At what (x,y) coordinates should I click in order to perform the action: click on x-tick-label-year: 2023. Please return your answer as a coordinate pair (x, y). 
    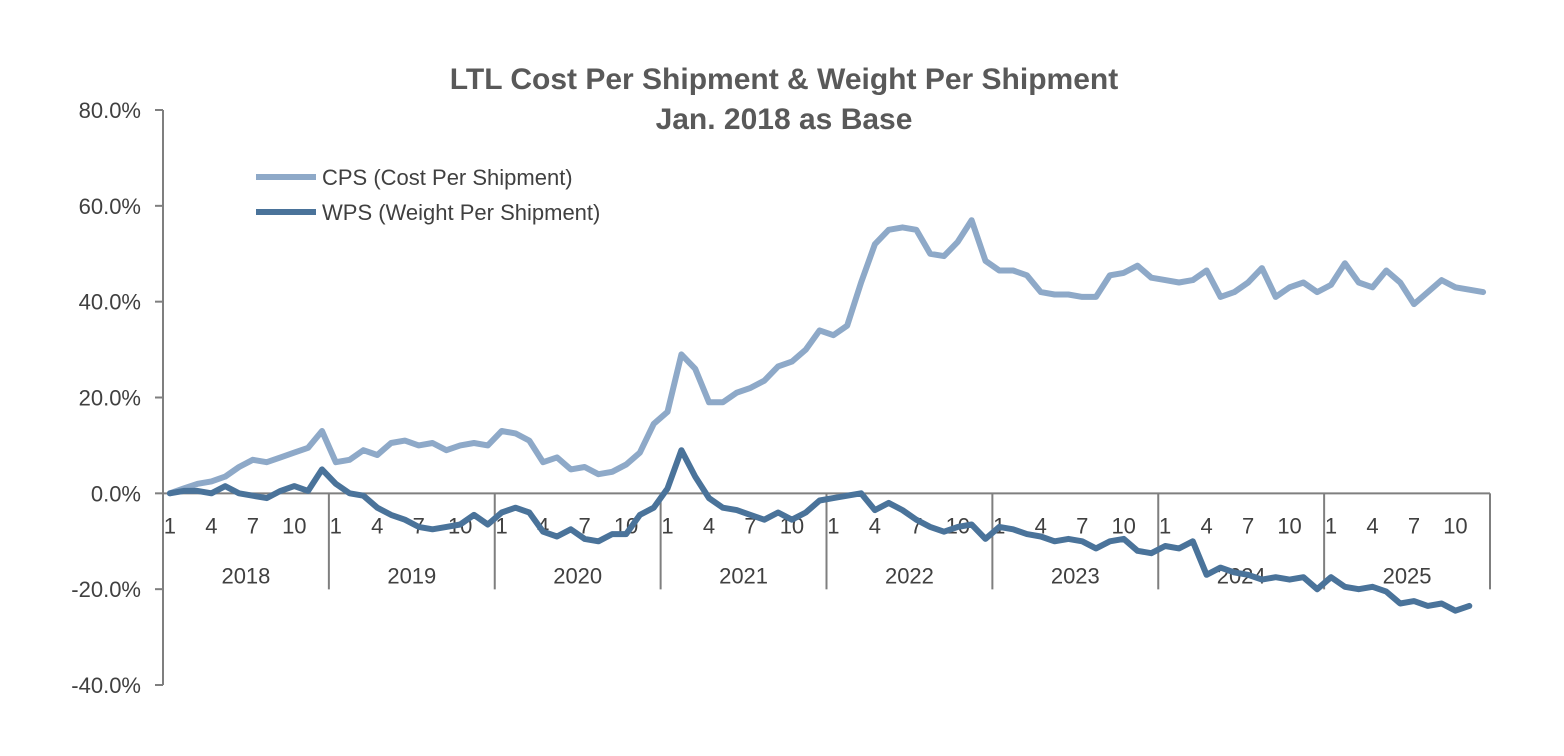
    Looking at the image, I should click on (1075, 575).